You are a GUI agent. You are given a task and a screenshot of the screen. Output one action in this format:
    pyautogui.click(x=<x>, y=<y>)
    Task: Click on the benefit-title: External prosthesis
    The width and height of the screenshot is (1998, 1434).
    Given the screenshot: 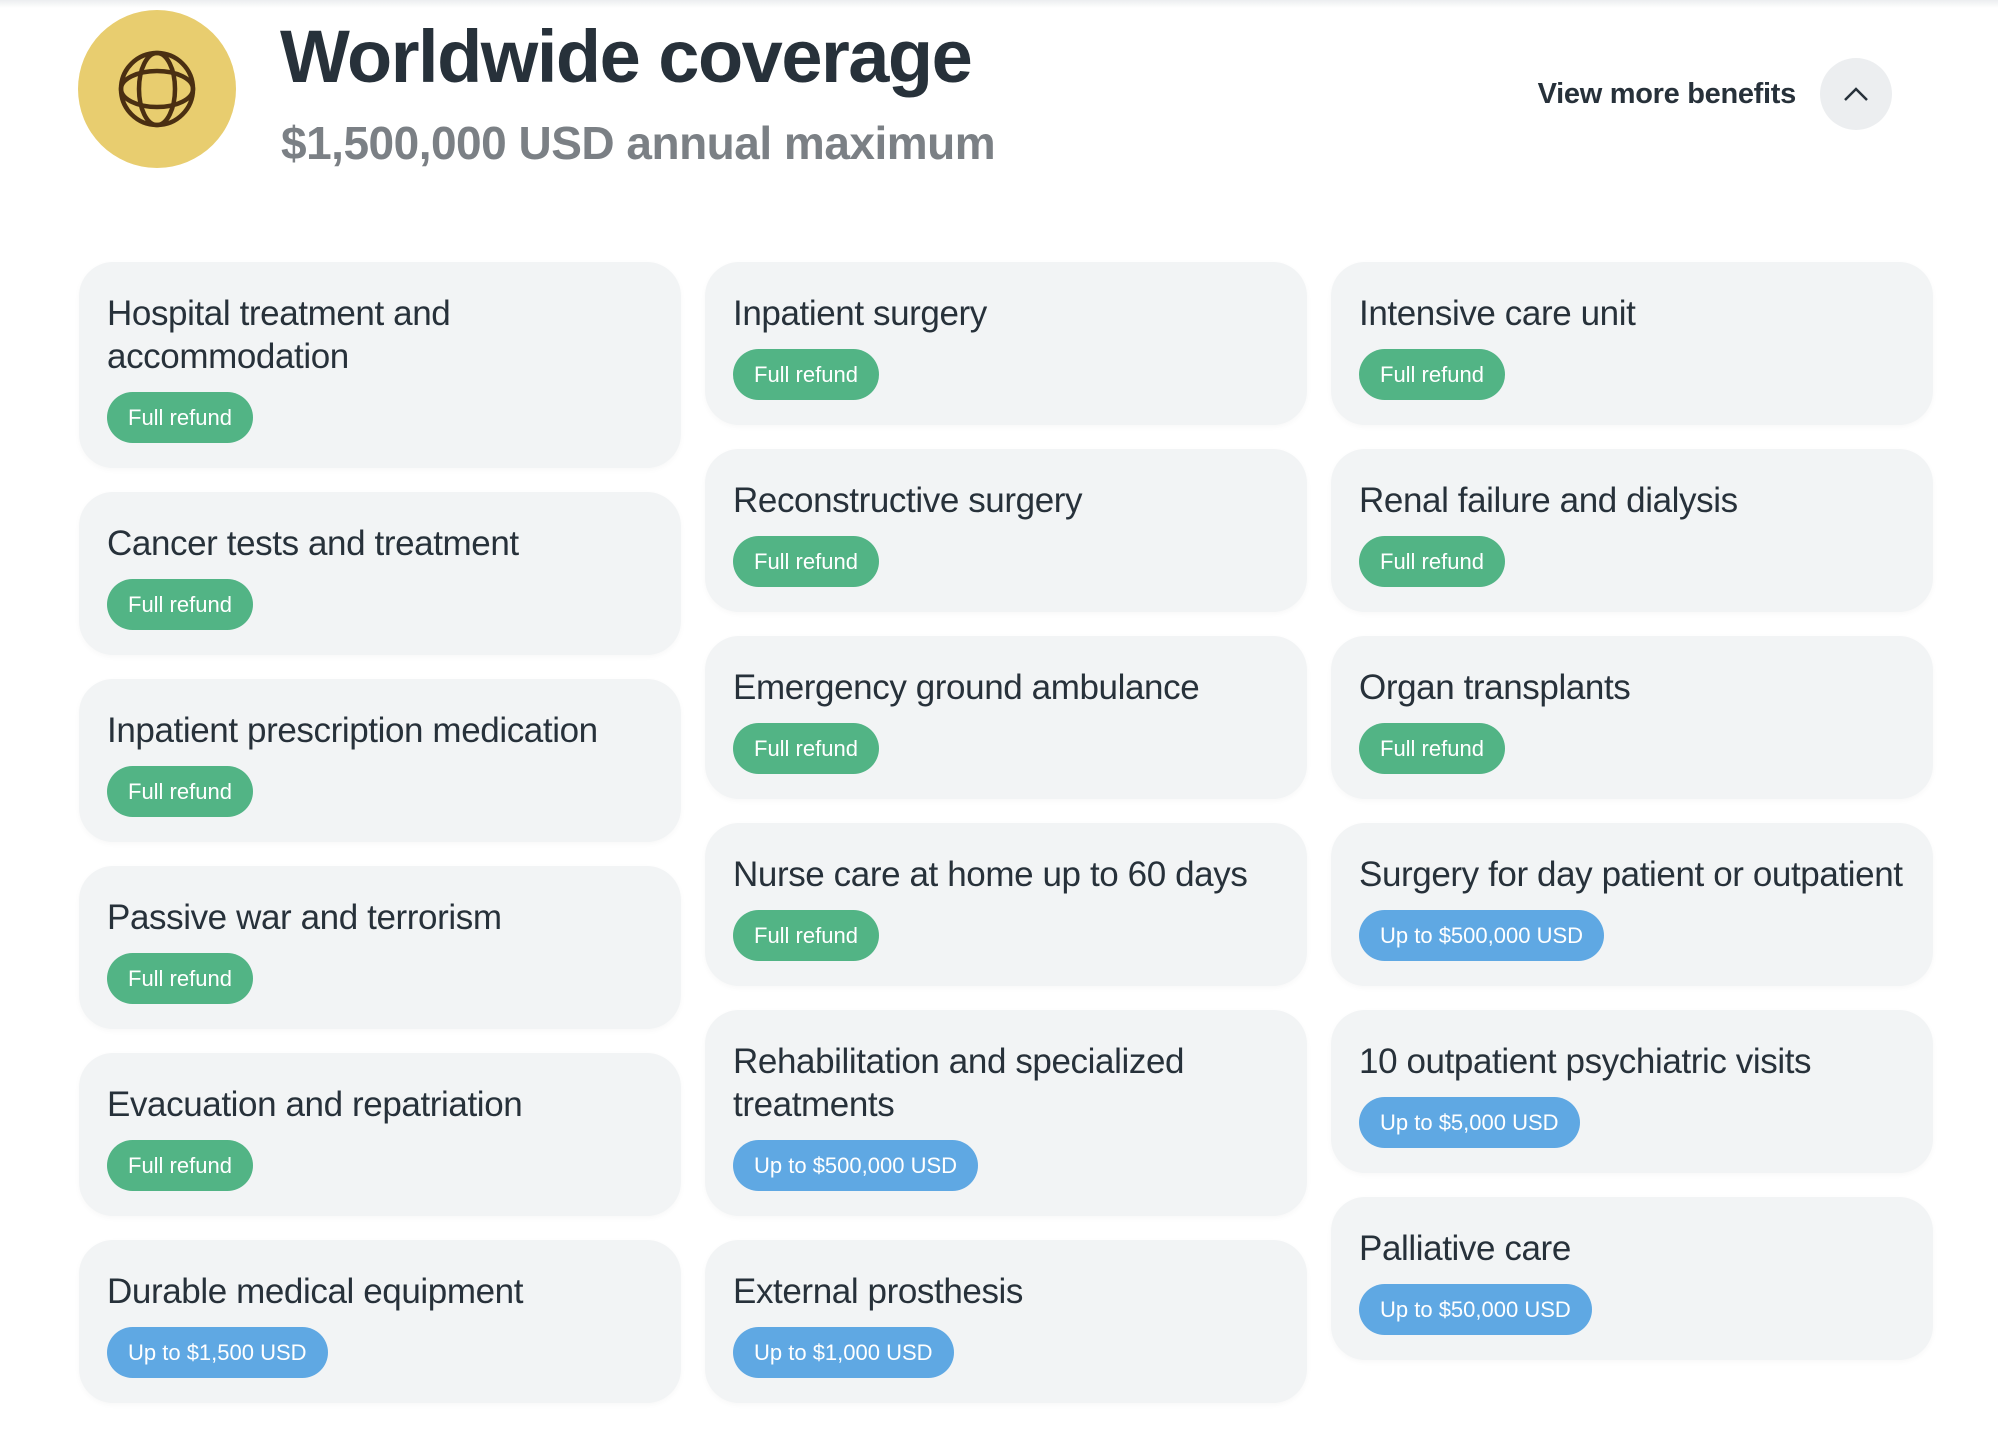 What is the action you would take?
    pyautogui.click(x=878, y=1291)
    